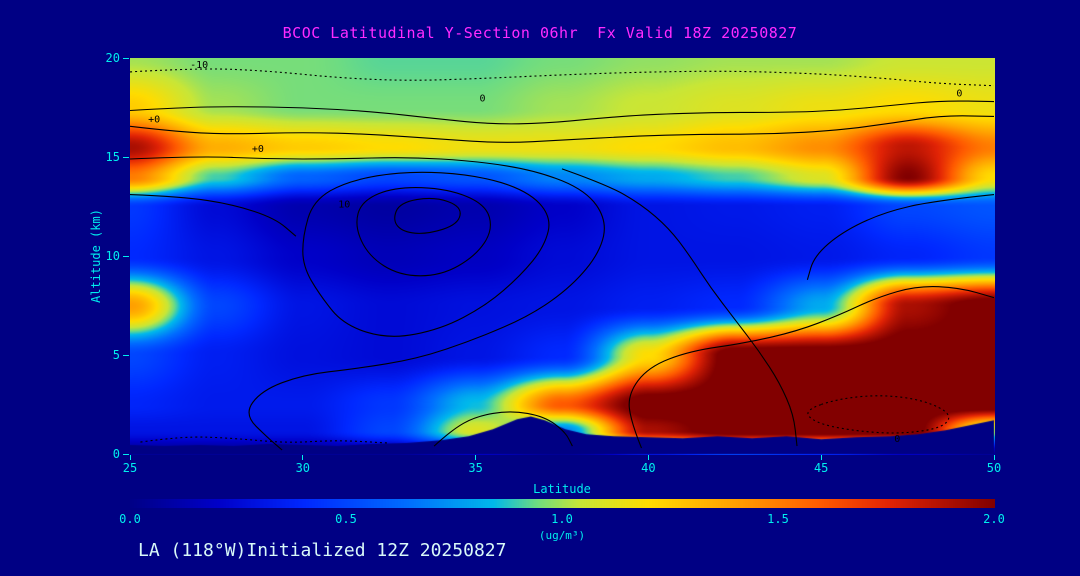  I want to click on y-tick-label: 10, so click(112, 256).